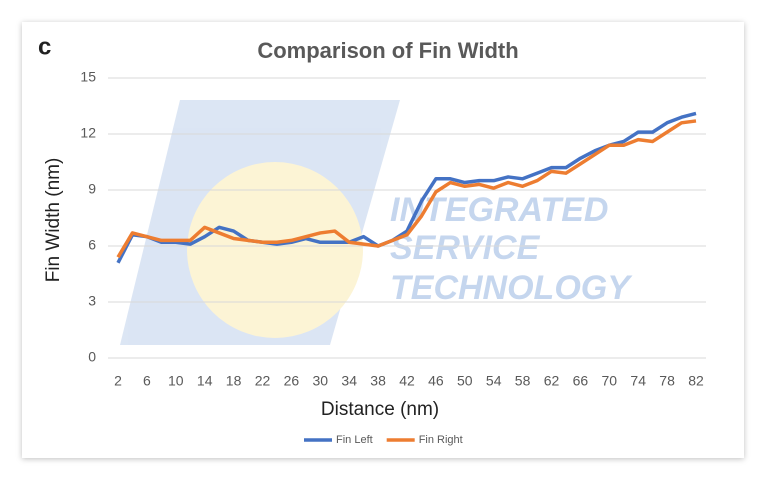 Image resolution: width=768 pixels, height=480 pixels. Describe the element at coordinates (147, 381) in the screenshot. I see `x-tick-label: 6` at that location.